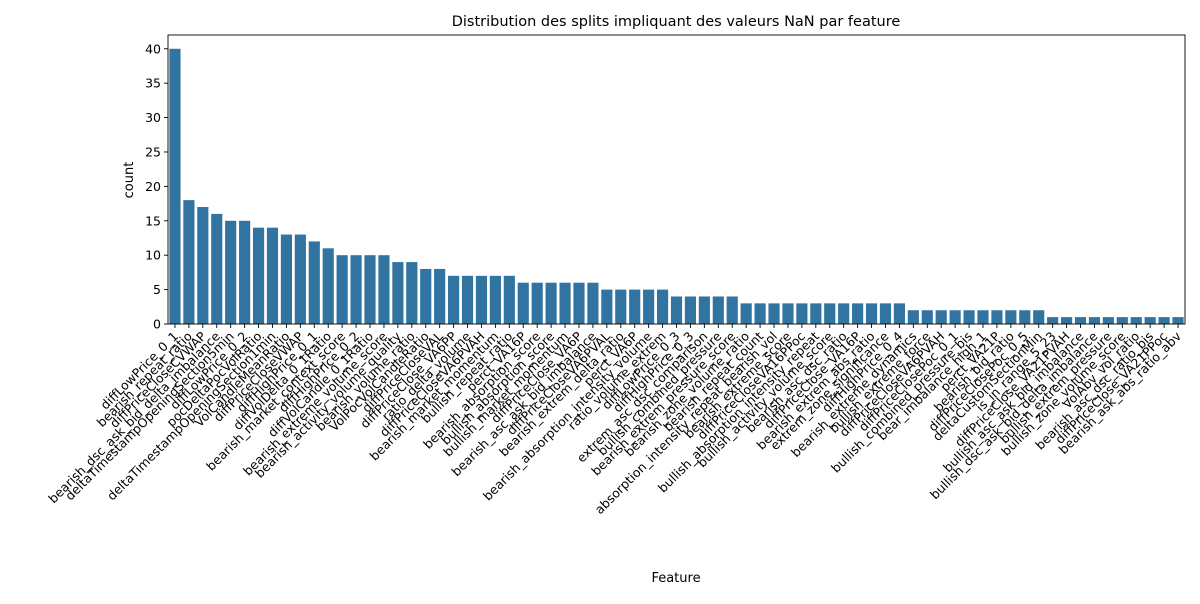  Describe the element at coordinates (153, 220) in the screenshot. I see `y-tick-label: 15` at that location.